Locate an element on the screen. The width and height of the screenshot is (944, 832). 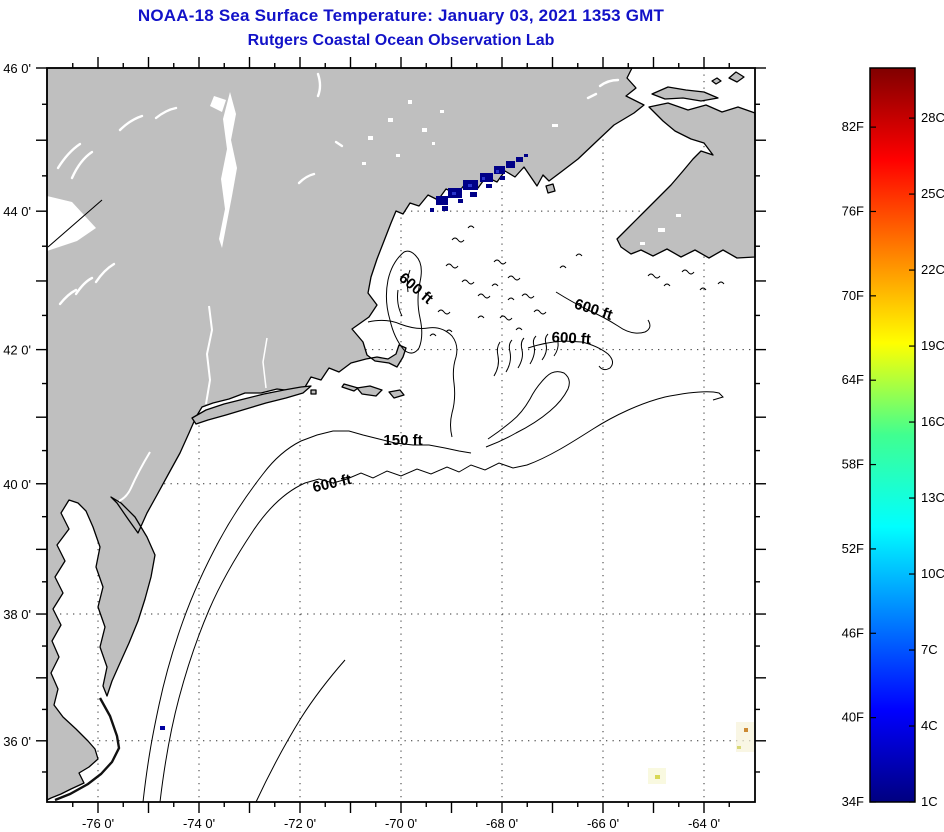
sst-pixel-nc is located at coordinates (162, 728).